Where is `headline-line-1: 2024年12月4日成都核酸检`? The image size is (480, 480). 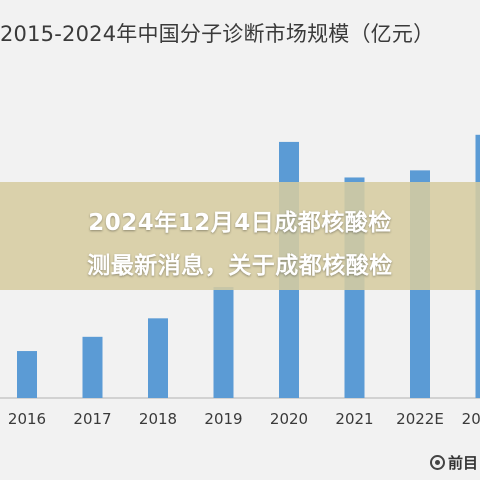 headline-line-1: 2024年12月4日成都核酸检 is located at coordinates (240, 223).